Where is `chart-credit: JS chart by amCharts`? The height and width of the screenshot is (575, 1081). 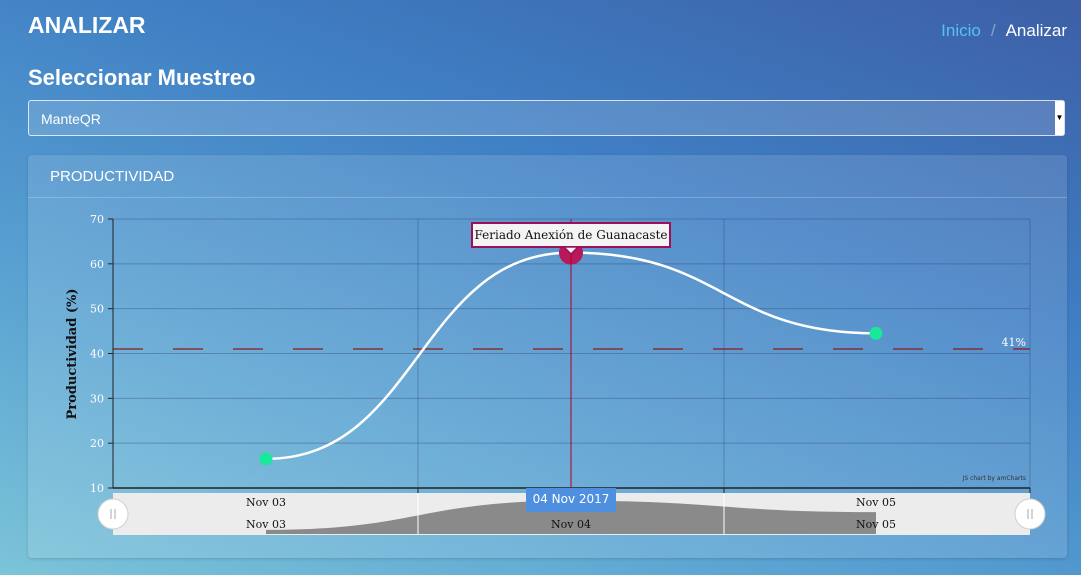
chart-credit: JS chart by amCharts is located at coordinates (994, 478).